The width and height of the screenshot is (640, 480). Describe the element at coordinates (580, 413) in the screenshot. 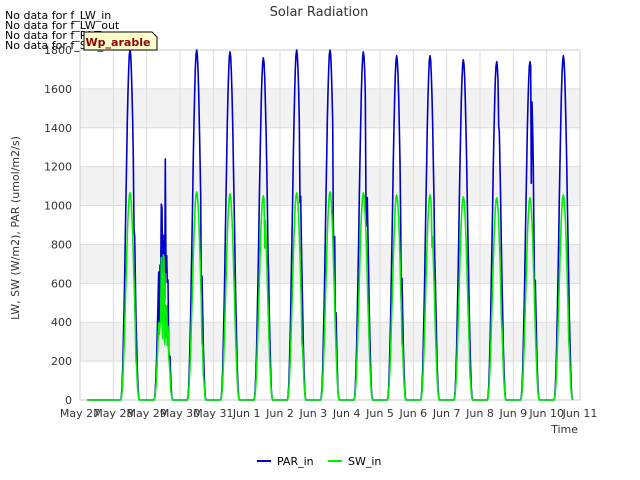

I see `x-tick-label: Jun 11` at that location.